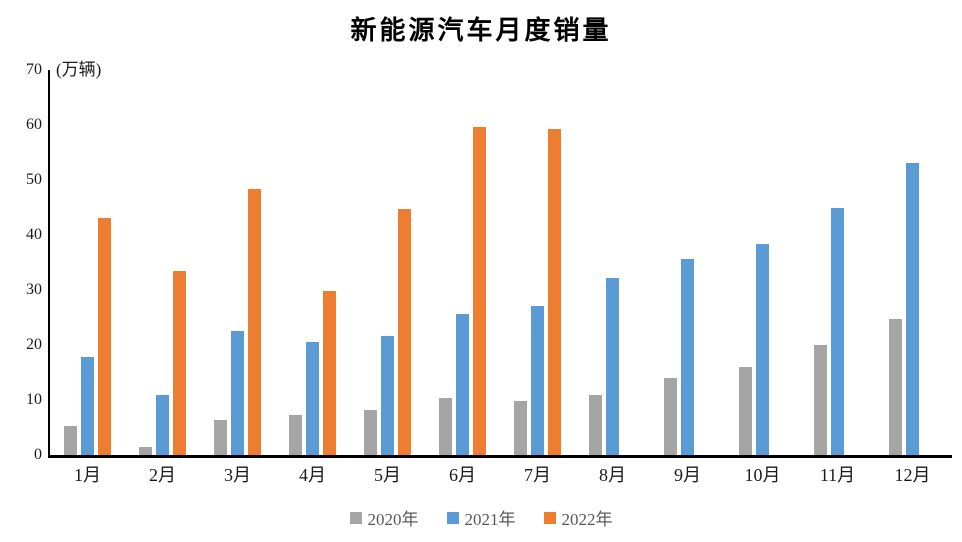  What do you see at coordinates (837, 475) in the screenshot?
I see `x-axis-label: 11月` at bounding box center [837, 475].